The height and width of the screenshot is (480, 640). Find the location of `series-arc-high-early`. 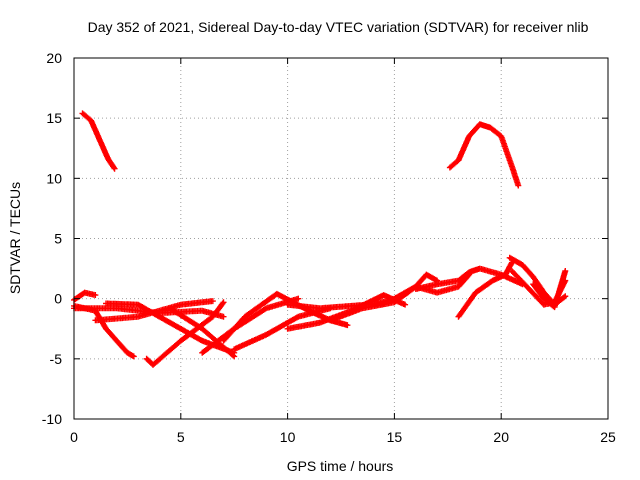

series-arc-high-early is located at coordinates (98, 141).